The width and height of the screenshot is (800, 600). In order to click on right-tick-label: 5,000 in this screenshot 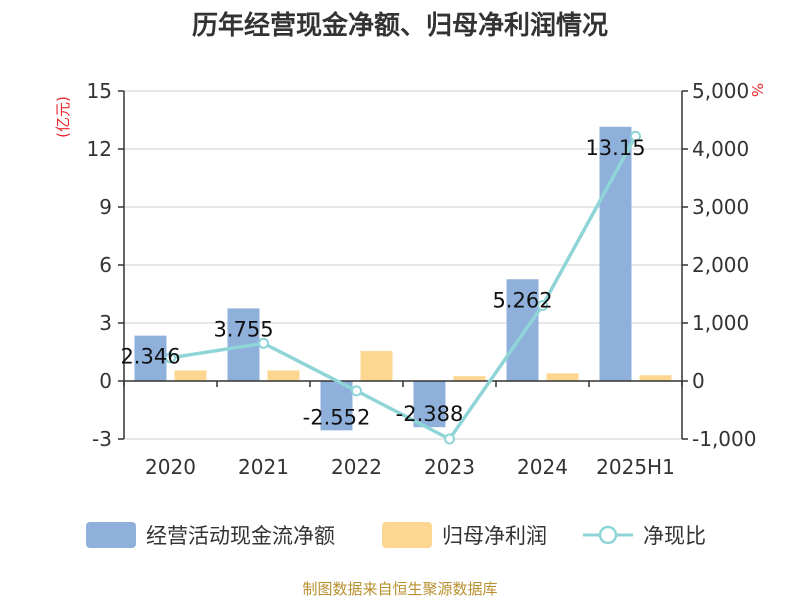, I will do `click(720, 91)`.